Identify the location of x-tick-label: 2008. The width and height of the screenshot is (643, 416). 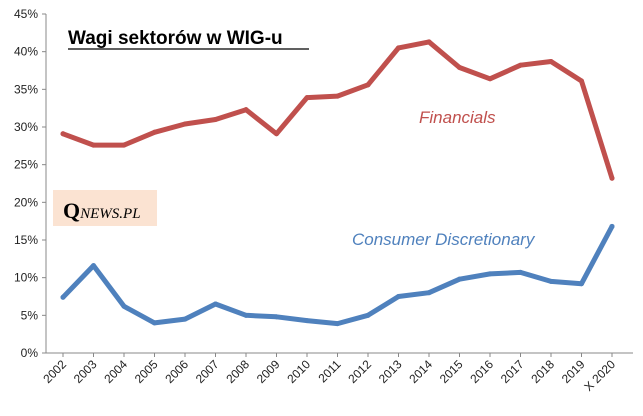
(237, 371).